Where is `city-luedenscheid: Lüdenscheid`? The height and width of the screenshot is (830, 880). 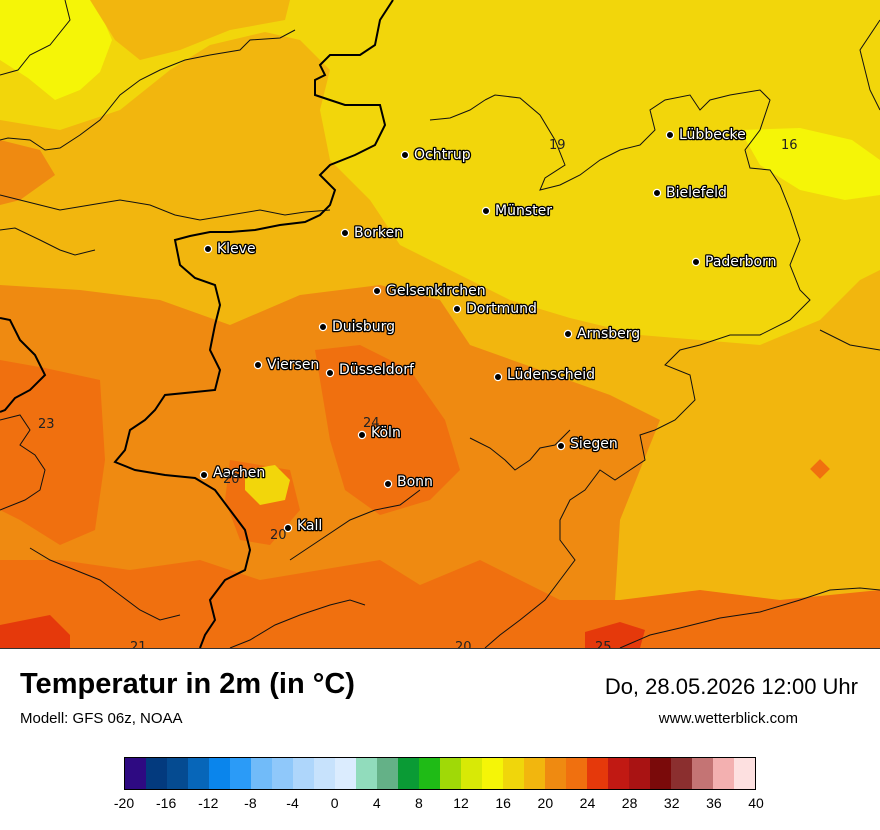
city-luedenscheid: Lüdenscheid is located at coordinates (544, 375).